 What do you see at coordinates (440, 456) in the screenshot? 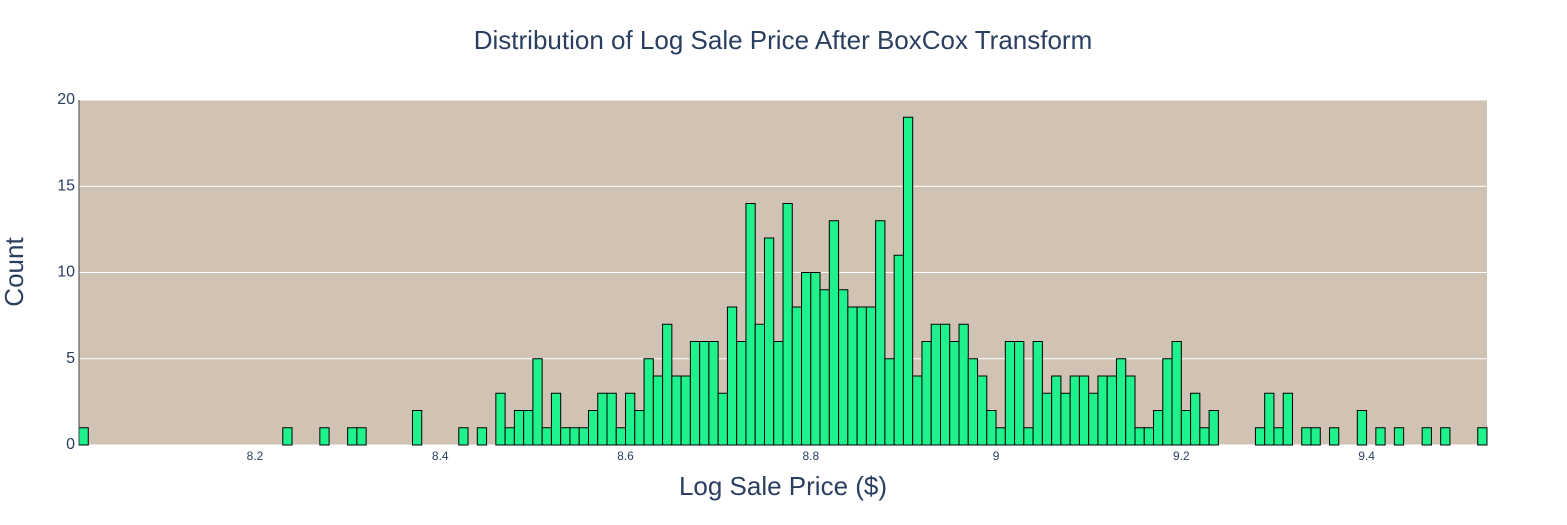
I see `x-tick-label: 8.4` at bounding box center [440, 456].